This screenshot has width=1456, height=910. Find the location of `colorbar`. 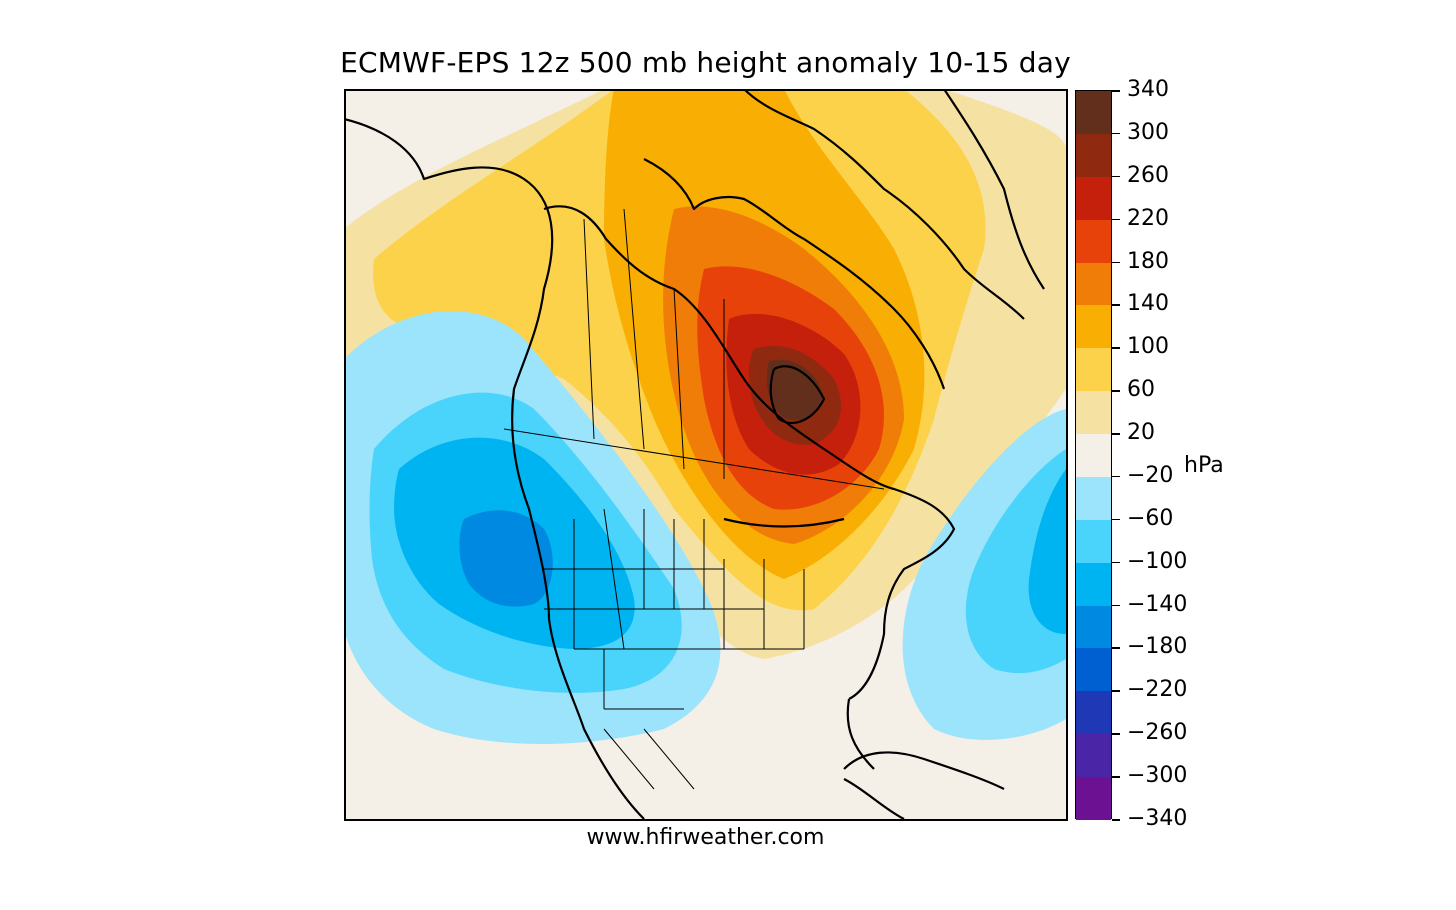

colorbar is located at coordinates (1093, 455).